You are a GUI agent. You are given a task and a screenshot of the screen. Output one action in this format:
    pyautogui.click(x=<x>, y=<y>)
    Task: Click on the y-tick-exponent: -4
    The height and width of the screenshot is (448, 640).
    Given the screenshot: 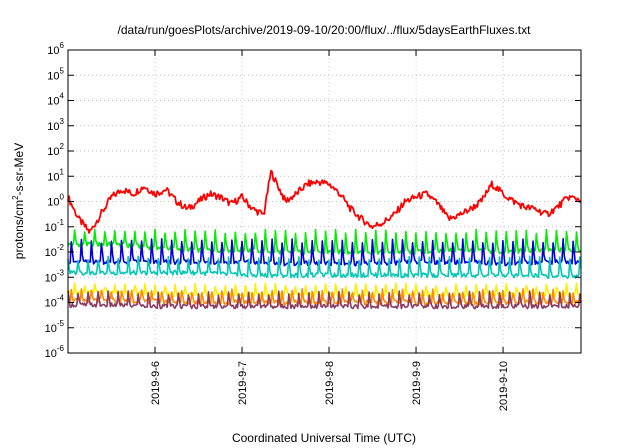 What is the action you would take?
    pyautogui.click(x=61, y=298)
    